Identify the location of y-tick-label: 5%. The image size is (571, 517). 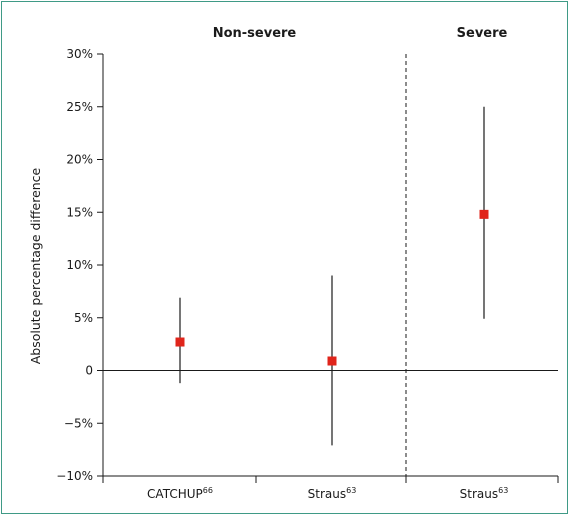
(83, 318).